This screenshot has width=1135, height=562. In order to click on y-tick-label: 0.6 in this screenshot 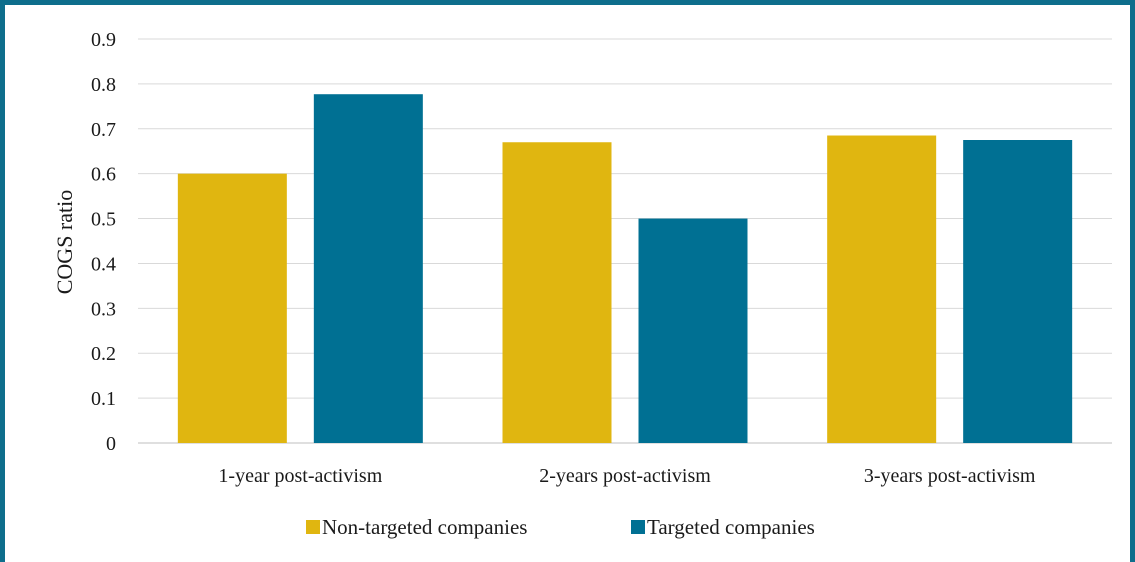, I will do `click(103, 175)`.